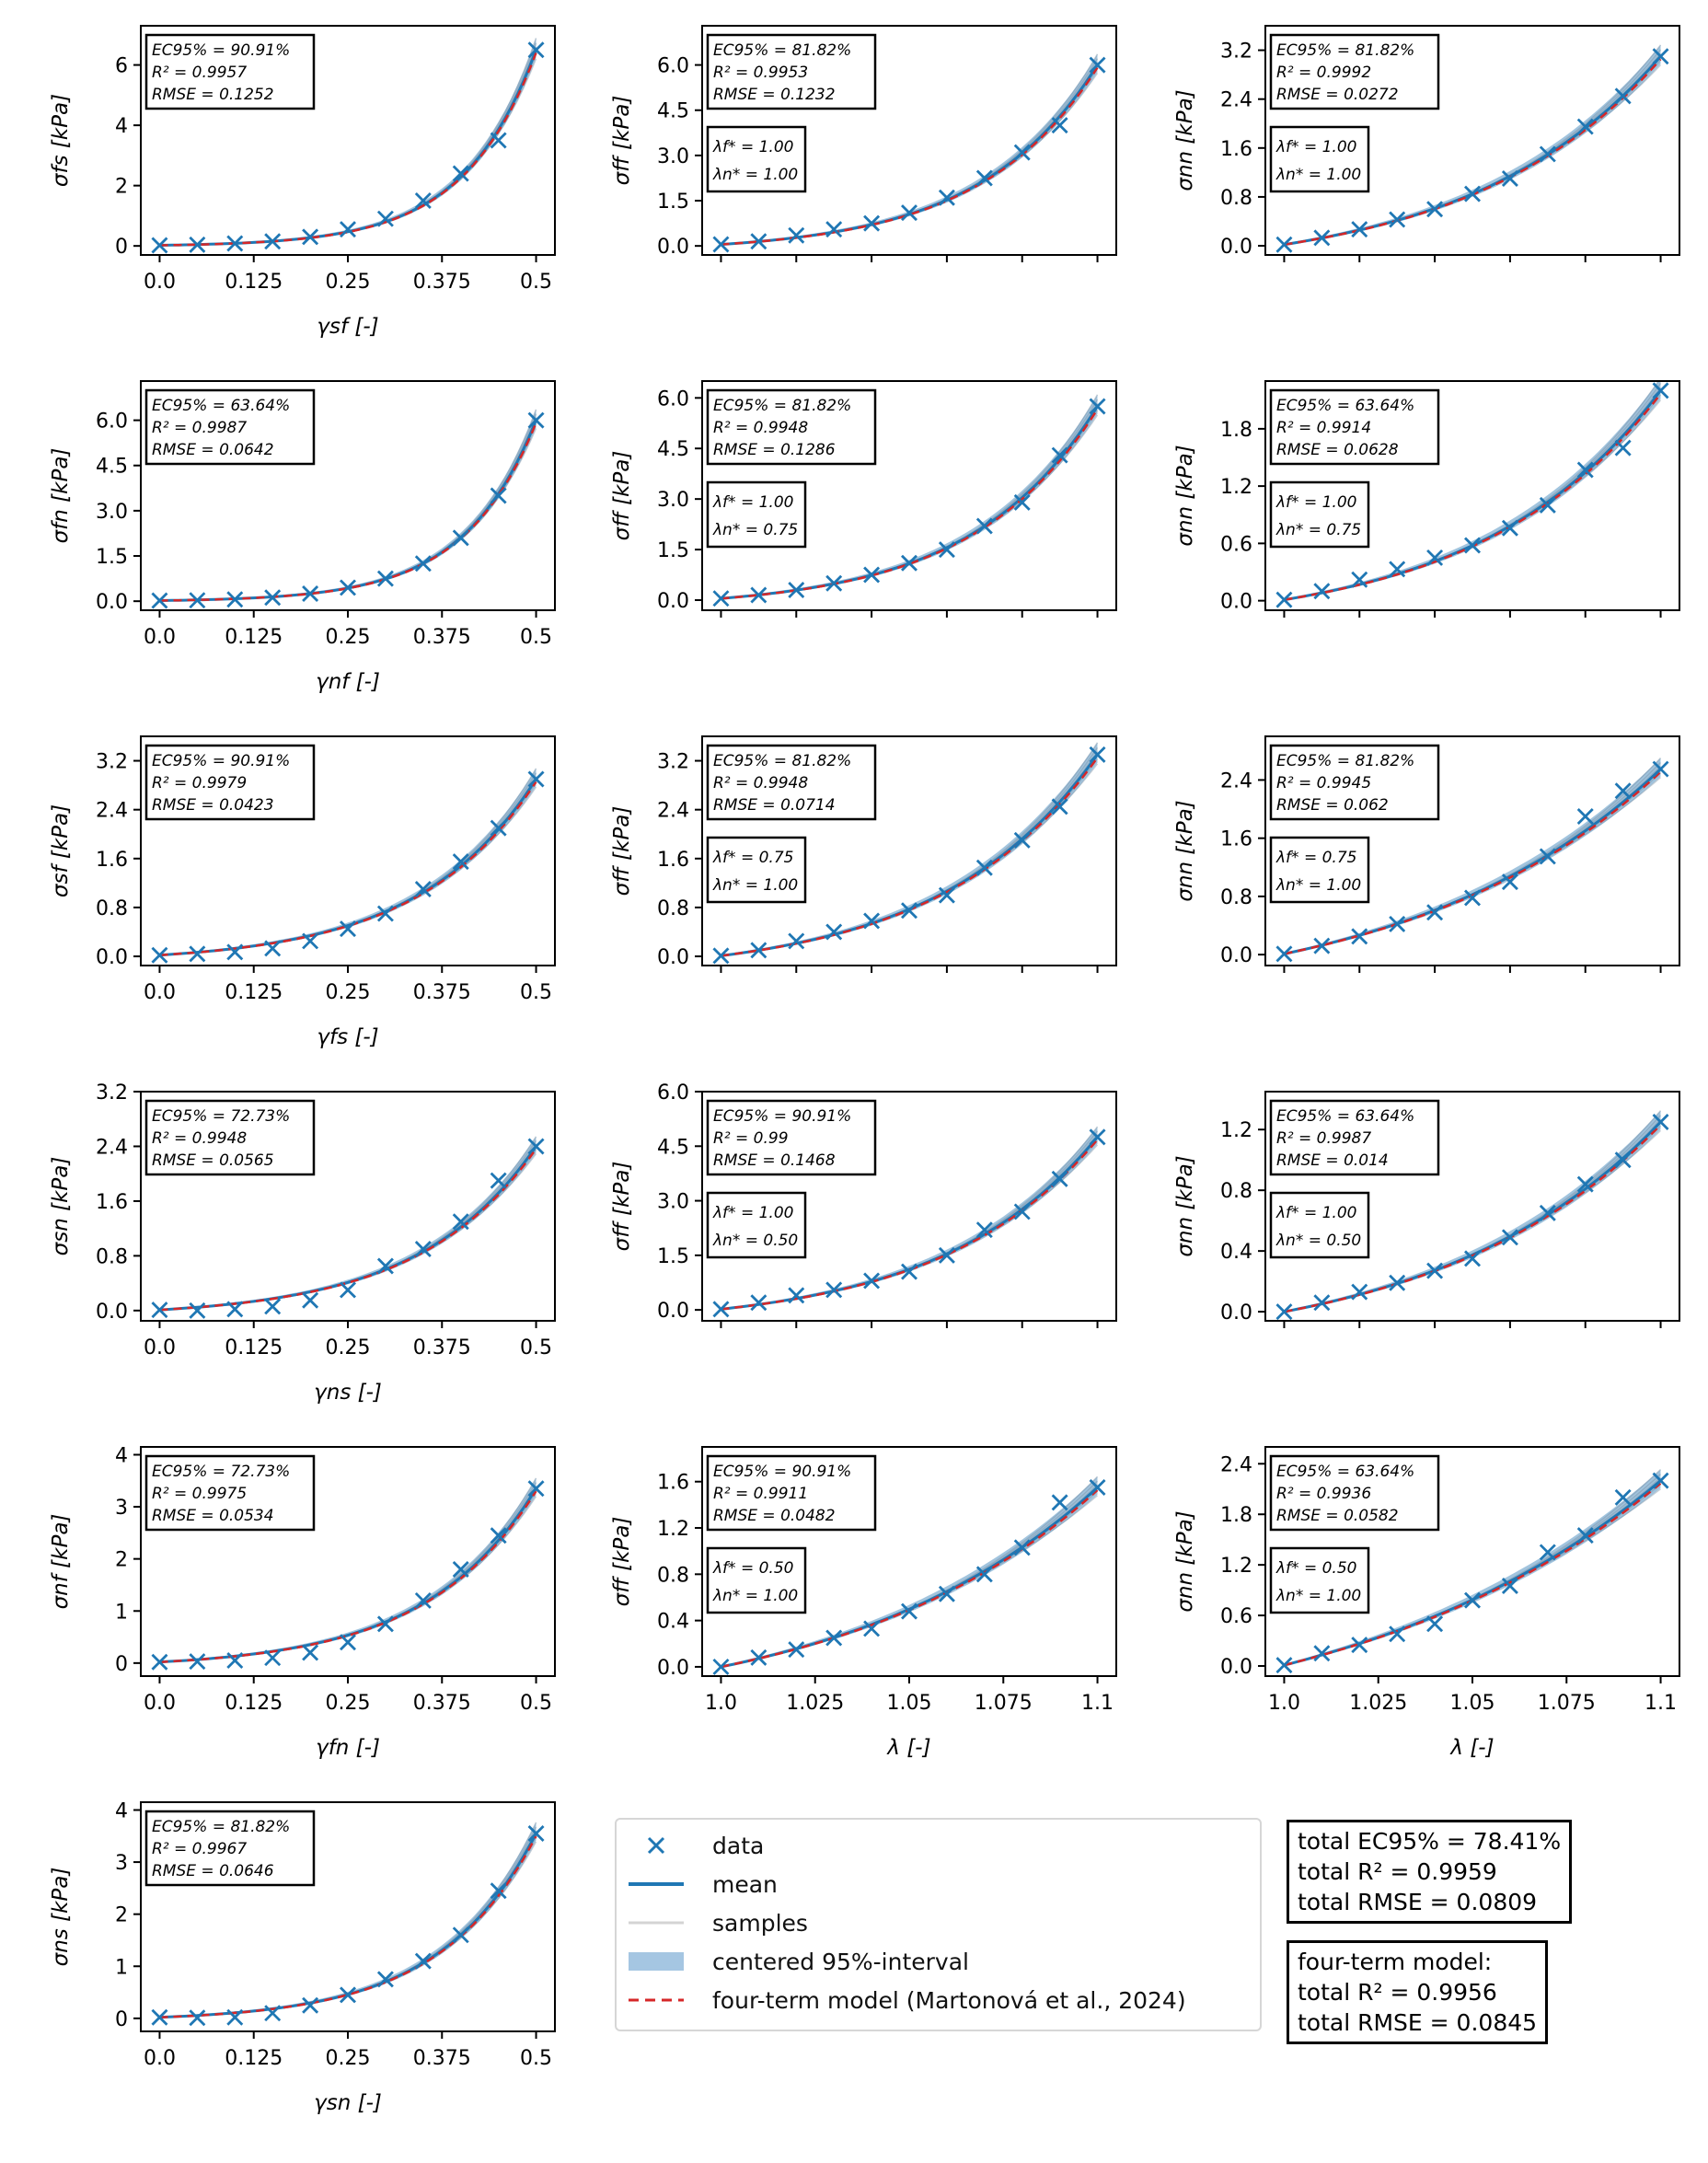  I want to click on x-axis-label: γsf [-], so click(347, 327).